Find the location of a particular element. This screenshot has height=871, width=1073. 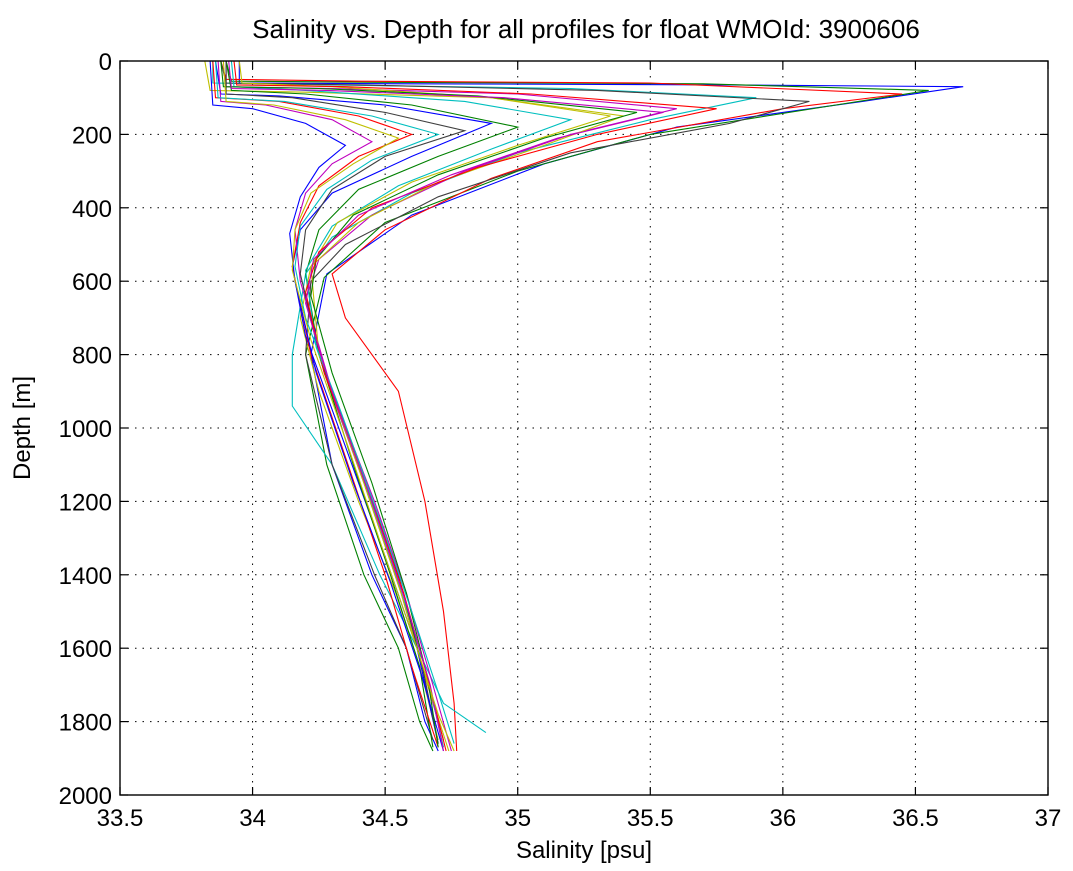

x-tick-label: 36.5 is located at coordinates (915, 818).